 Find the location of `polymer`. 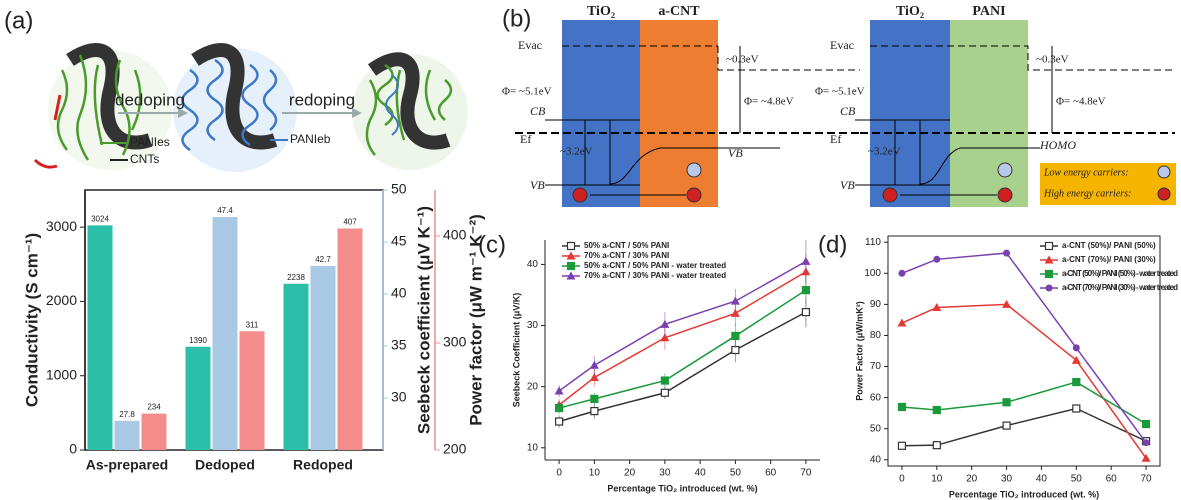

polymer is located at coordinates (392, 105).